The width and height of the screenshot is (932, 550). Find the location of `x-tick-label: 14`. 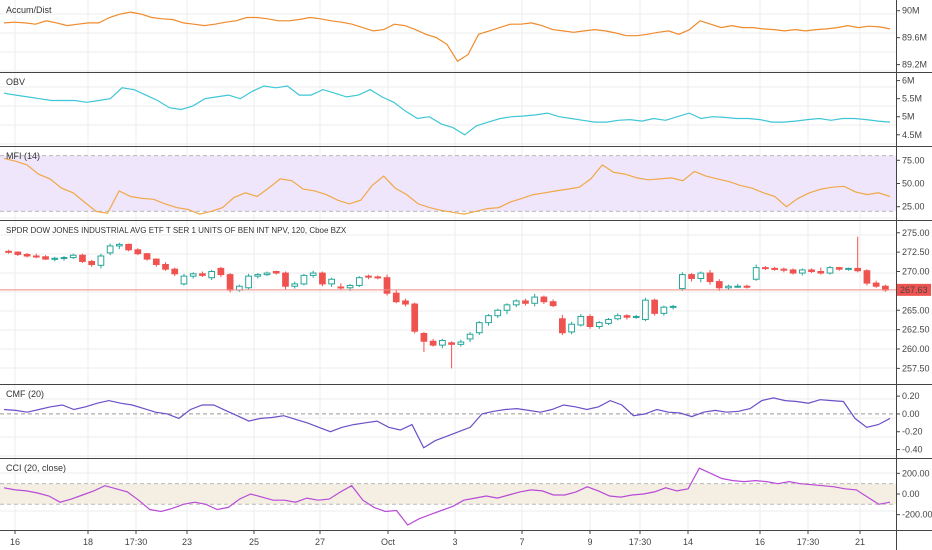

x-tick-label: 14 is located at coordinates (688, 542).